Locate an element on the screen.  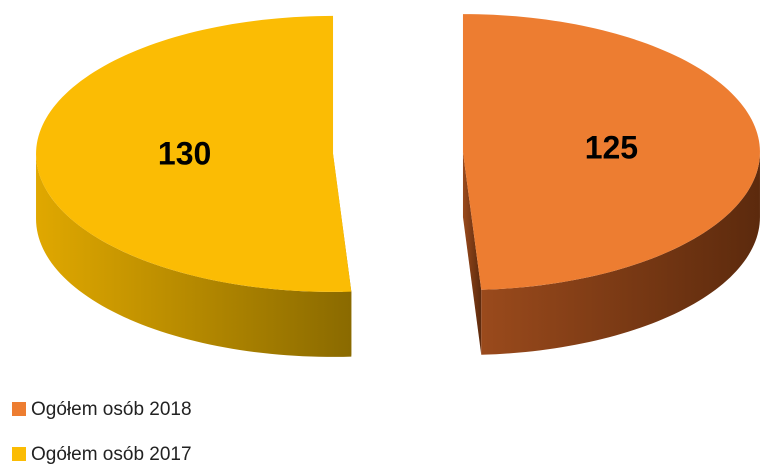
data-label: 130 is located at coordinates (184, 154).